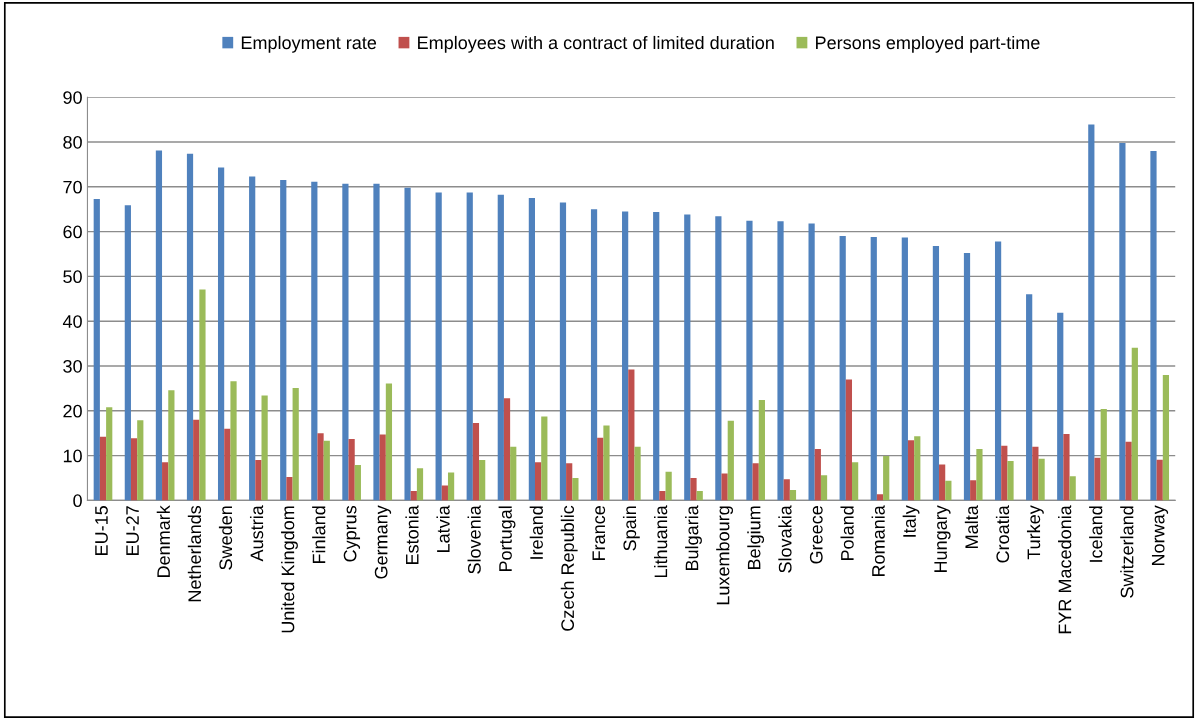  What do you see at coordinates (72, 456) in the screenshot?
I see `y-tick-label: 10` at bounding box center [72, 456].